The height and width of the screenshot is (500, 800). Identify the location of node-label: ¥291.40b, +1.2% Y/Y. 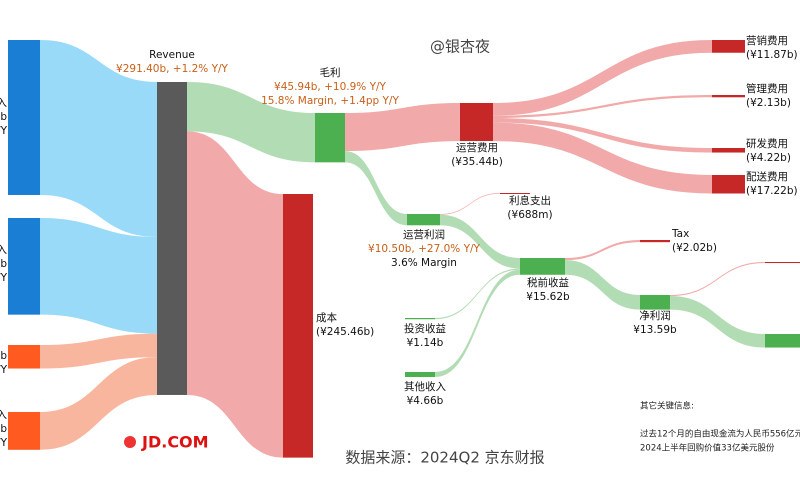
(172, 69).